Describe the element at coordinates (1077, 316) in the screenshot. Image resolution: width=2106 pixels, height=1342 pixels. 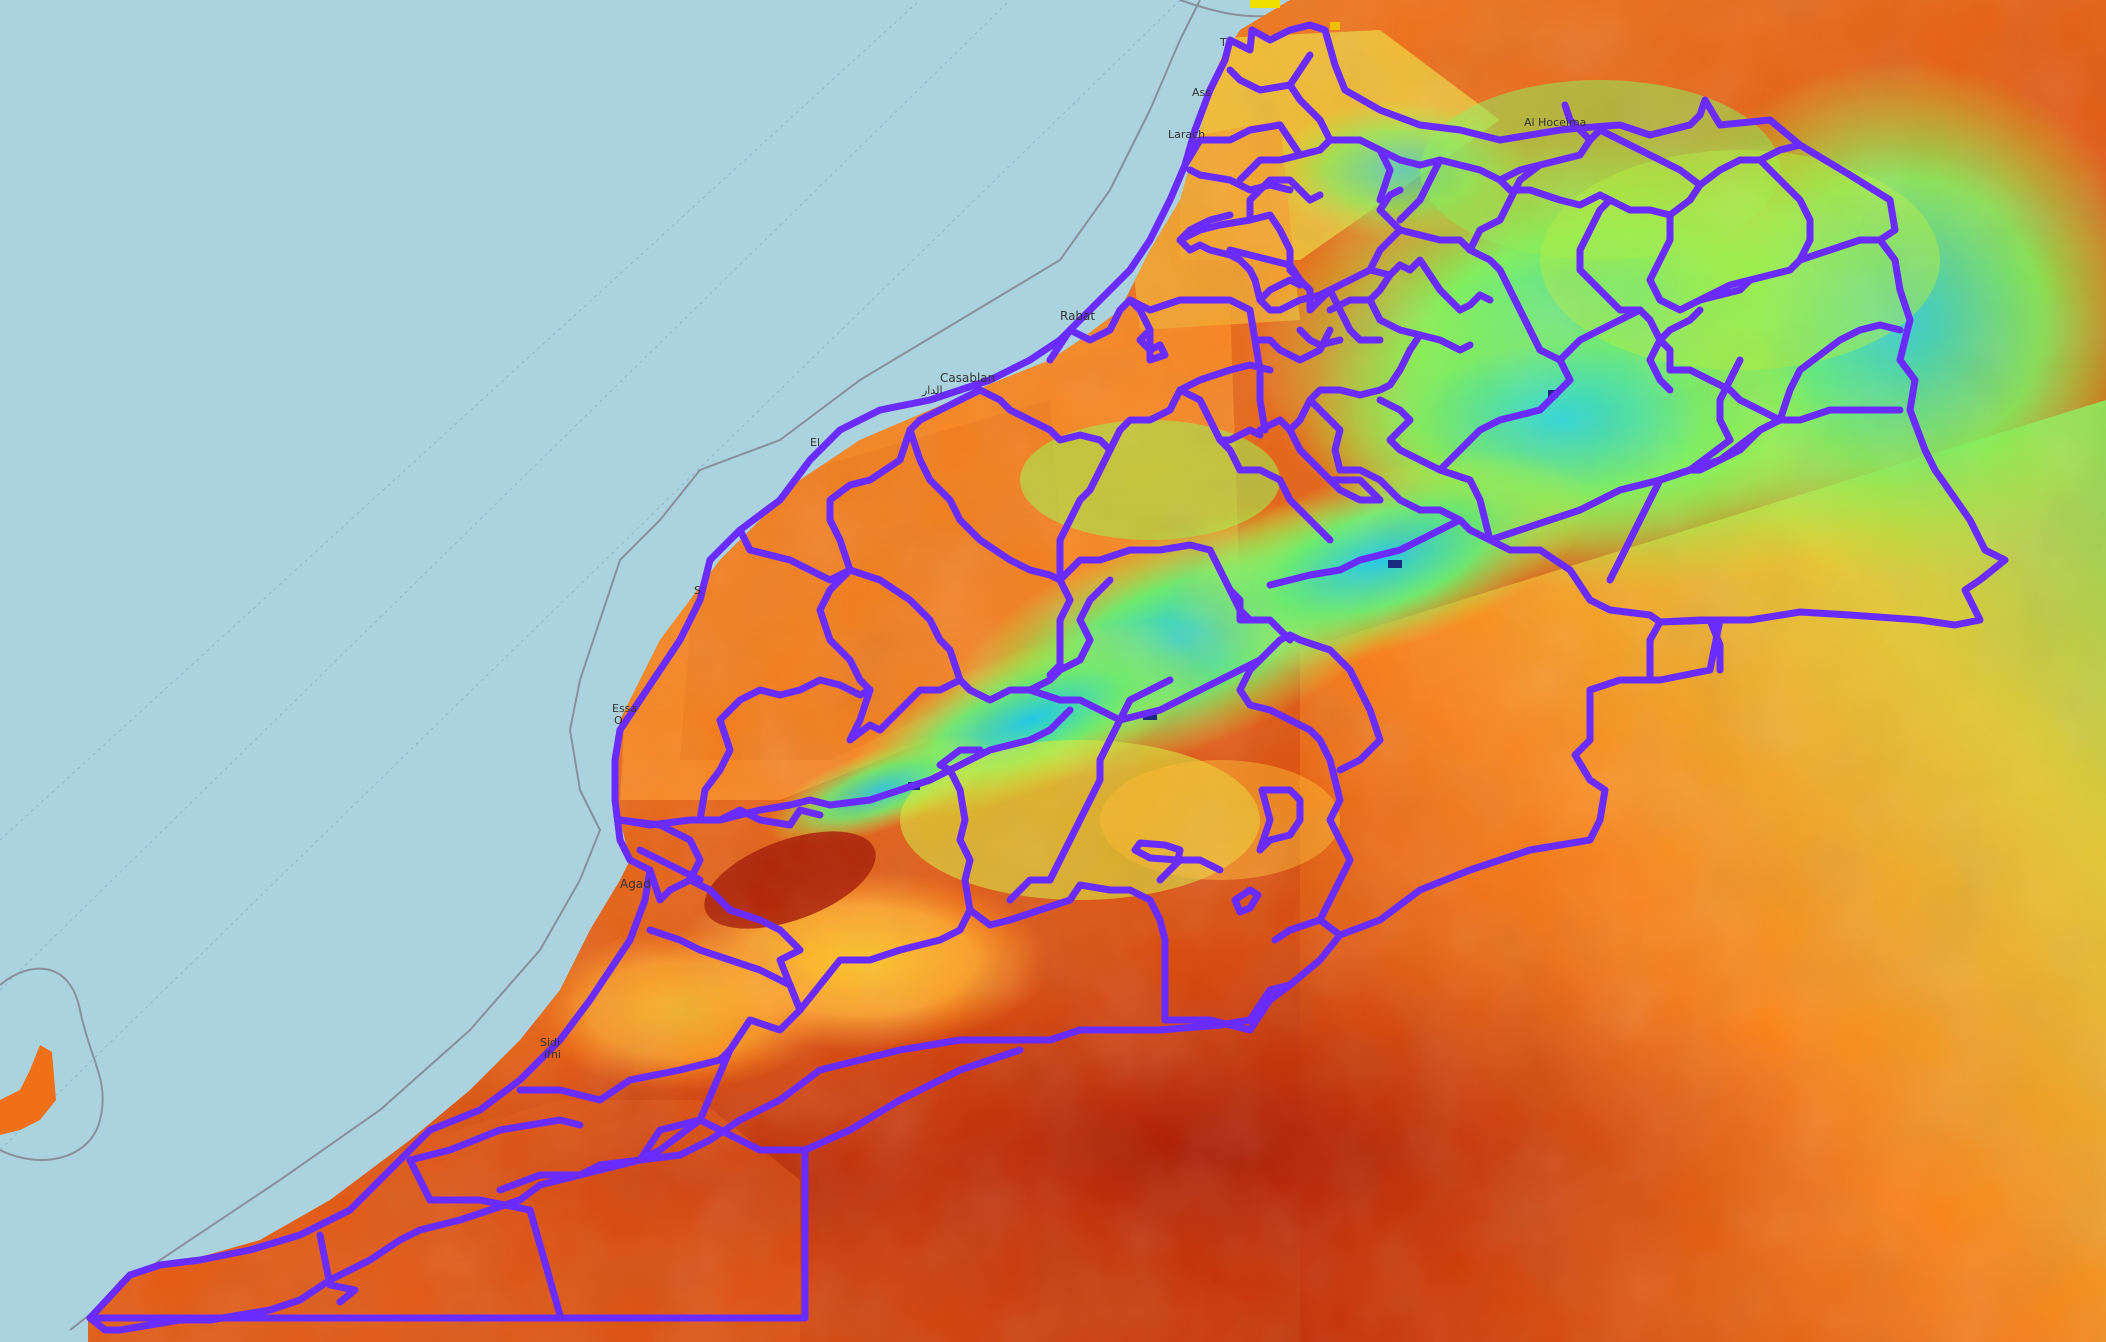
I see `label-rabat: Rabat` at that location.